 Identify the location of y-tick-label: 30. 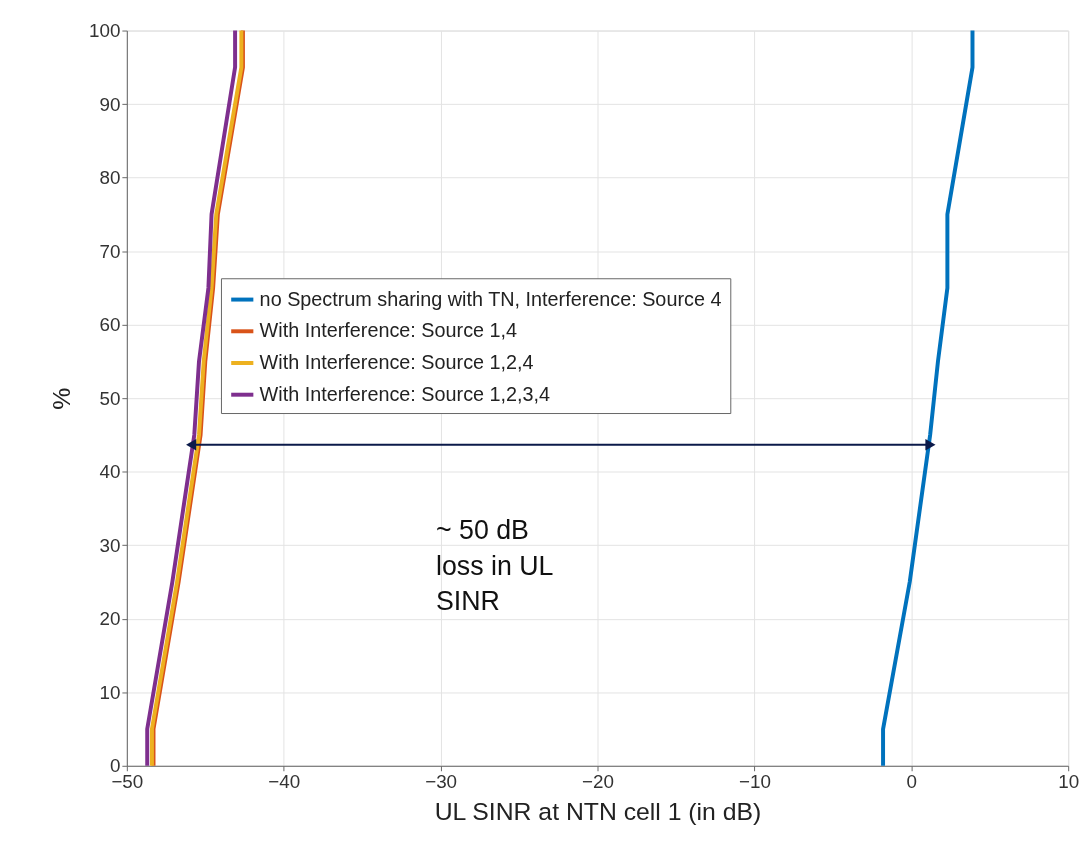
(110, 545).